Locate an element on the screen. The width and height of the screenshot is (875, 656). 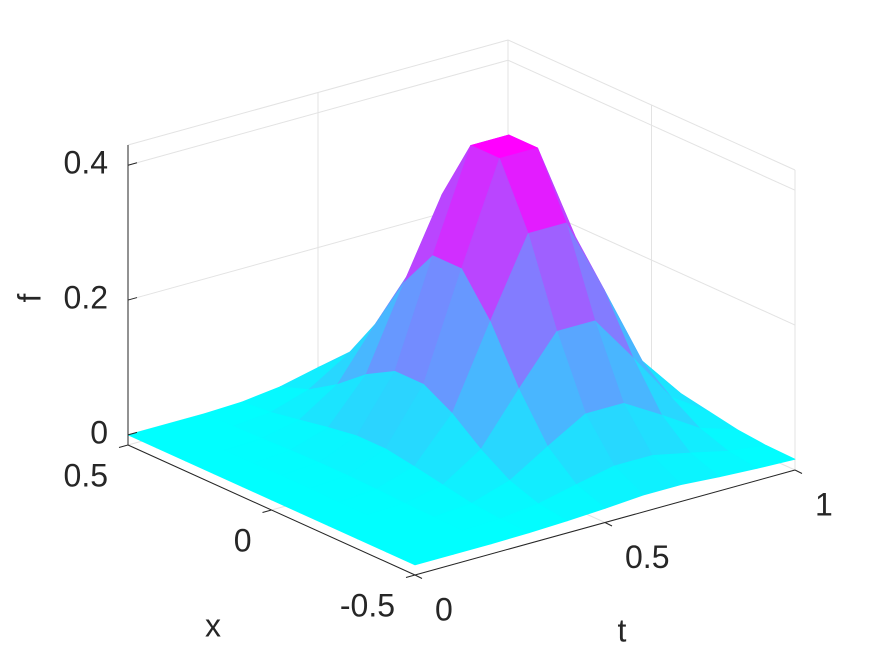
z-axis-label: f is located at coordinates (29, 297).